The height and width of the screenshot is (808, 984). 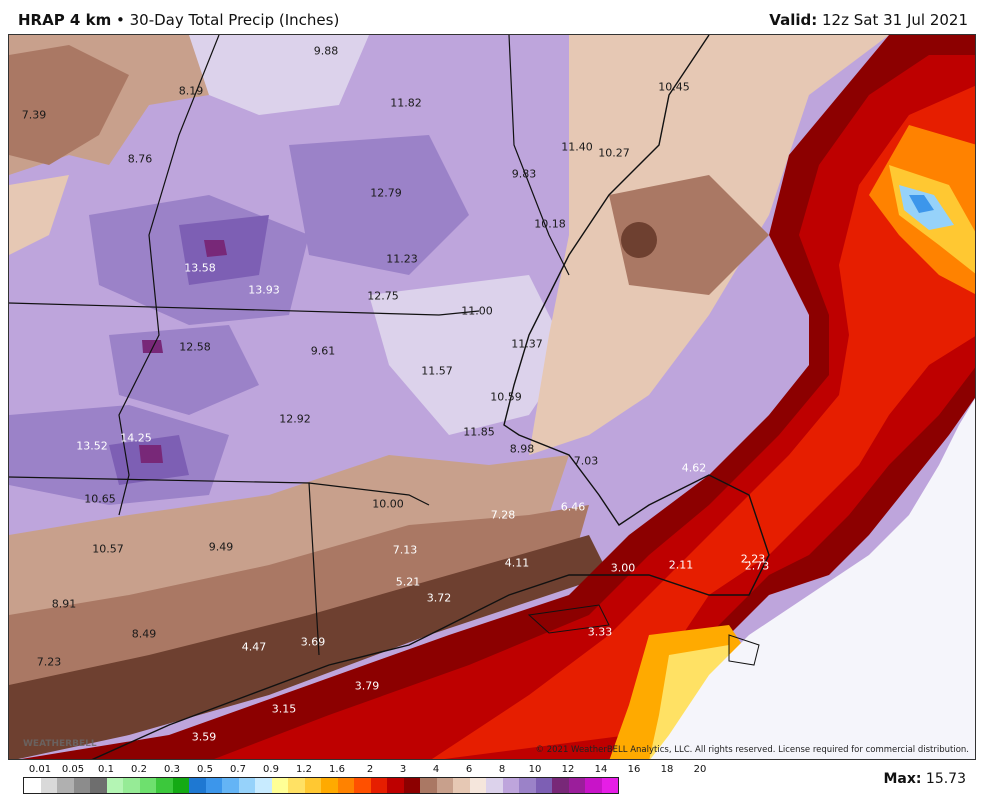 What do you see at coordinates (503, 515) in the screenshot?
I see `precip-value-label: 7.28` at bounding box center [503, 515].